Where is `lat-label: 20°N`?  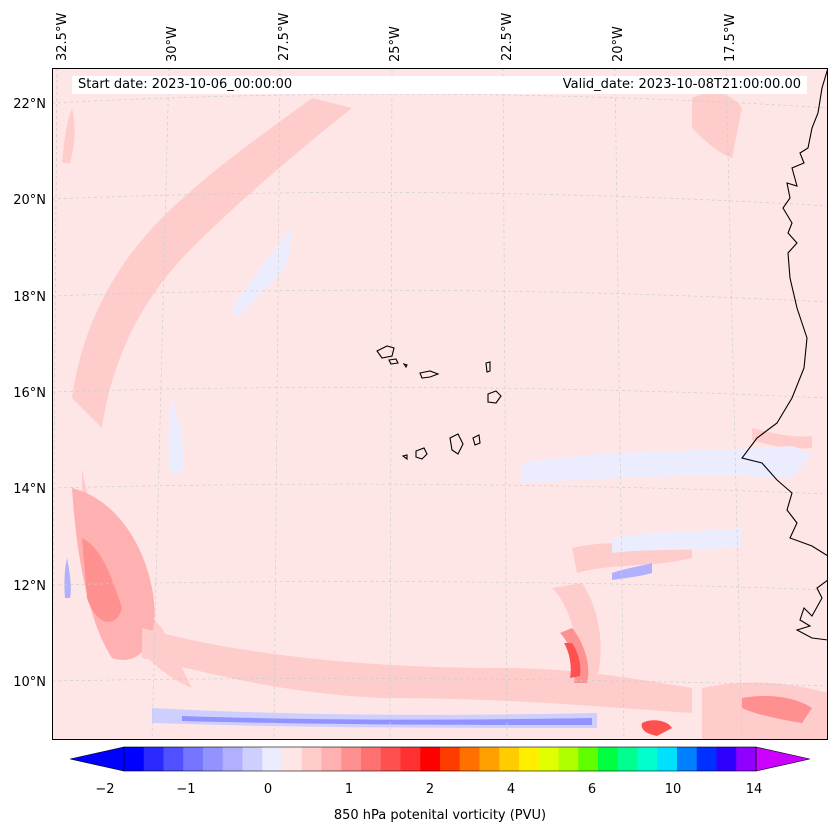
lat-label: 20°N is located at coordinates (29, 200).